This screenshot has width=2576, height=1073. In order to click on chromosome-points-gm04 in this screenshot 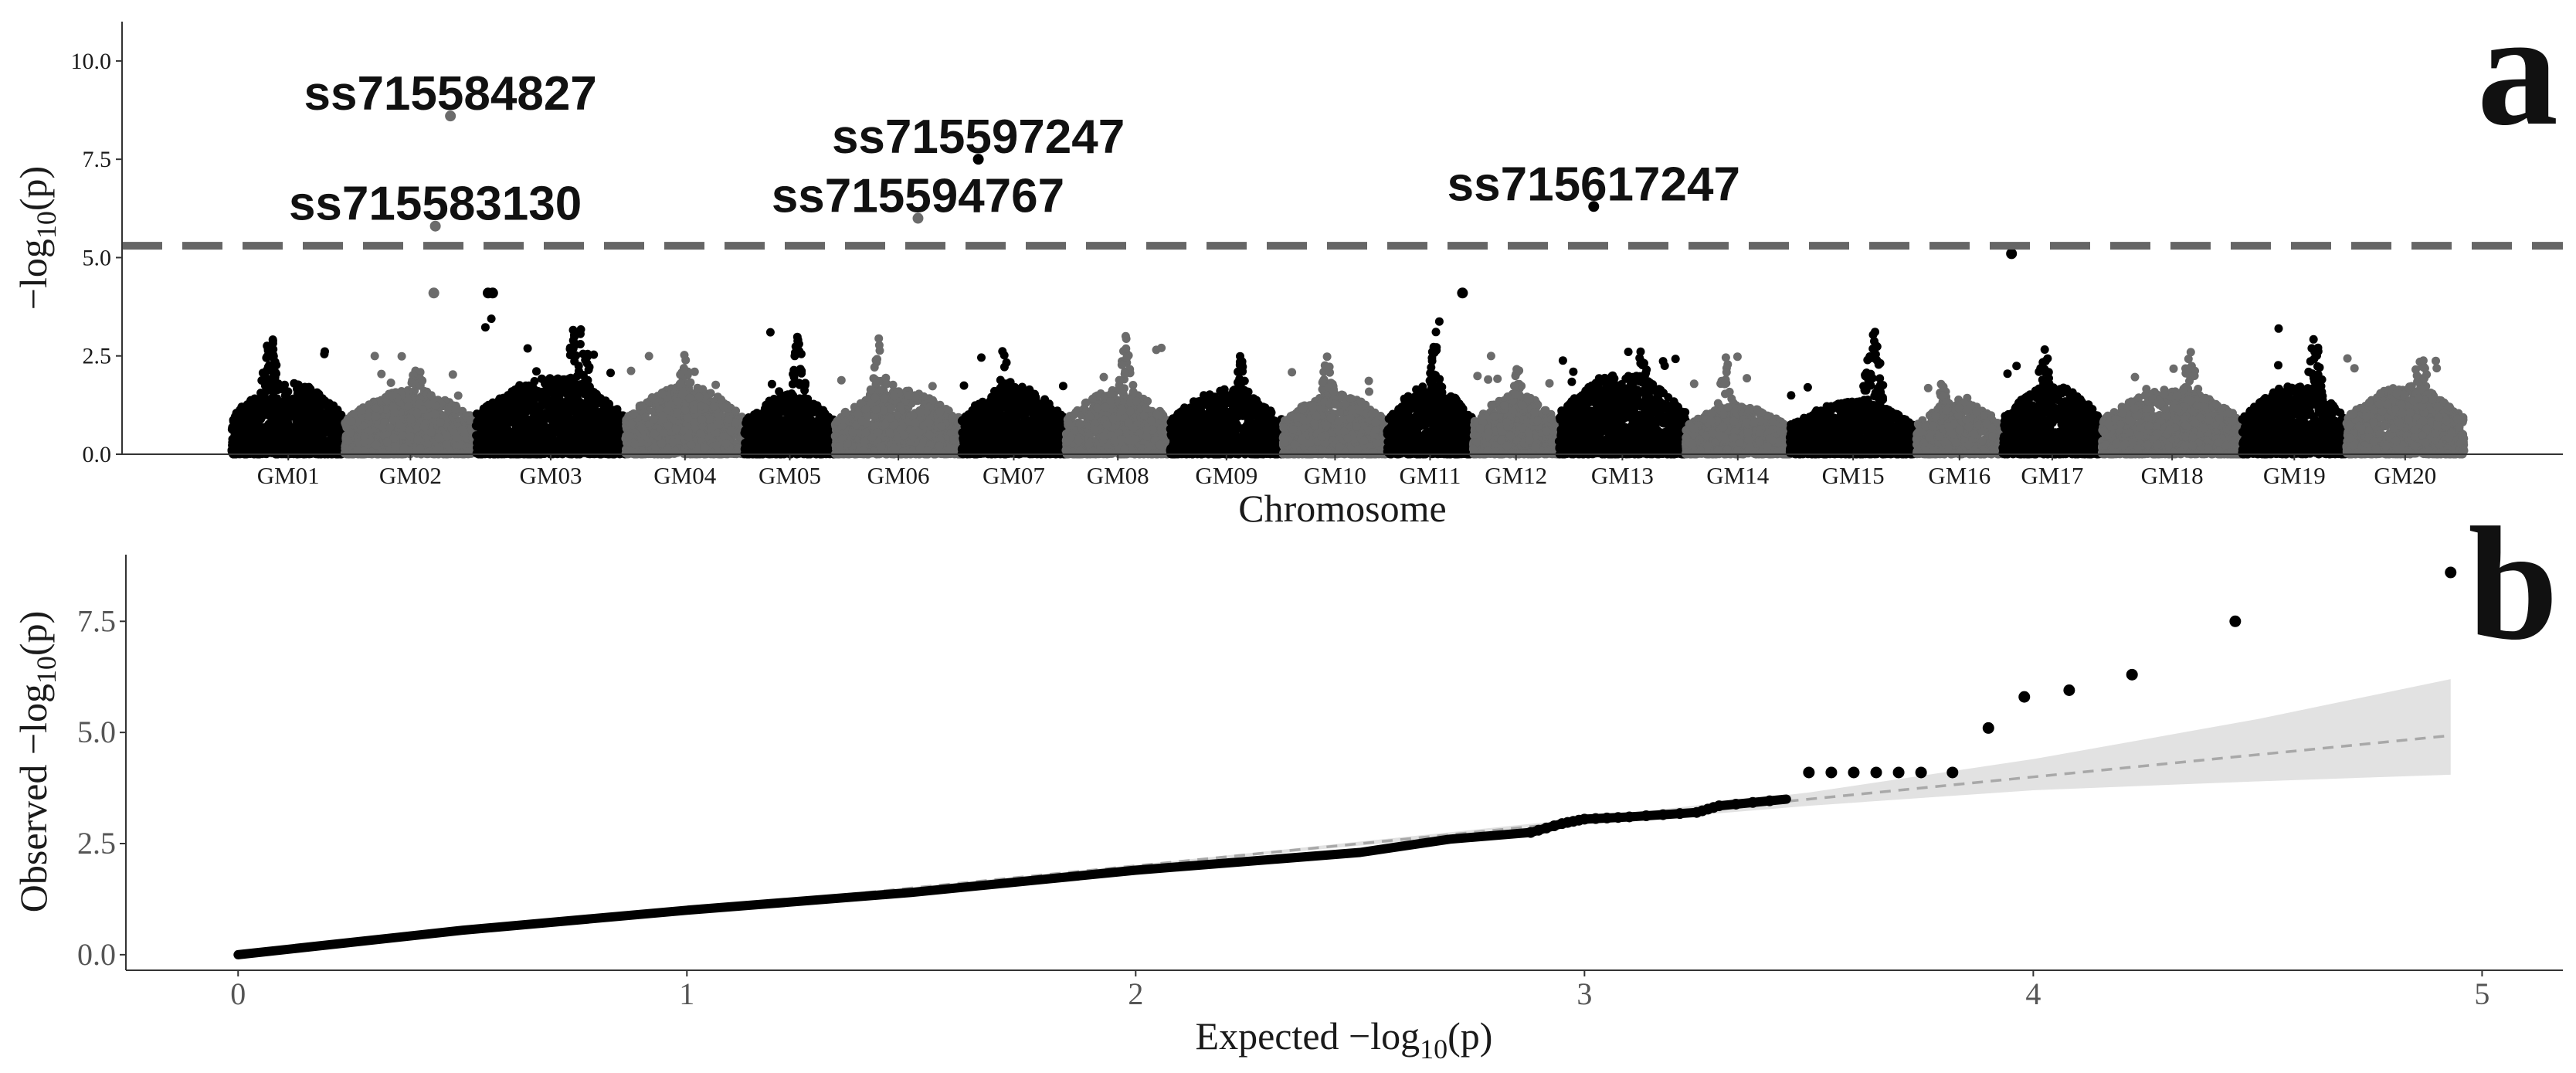, I will do `click(685, 405)`.